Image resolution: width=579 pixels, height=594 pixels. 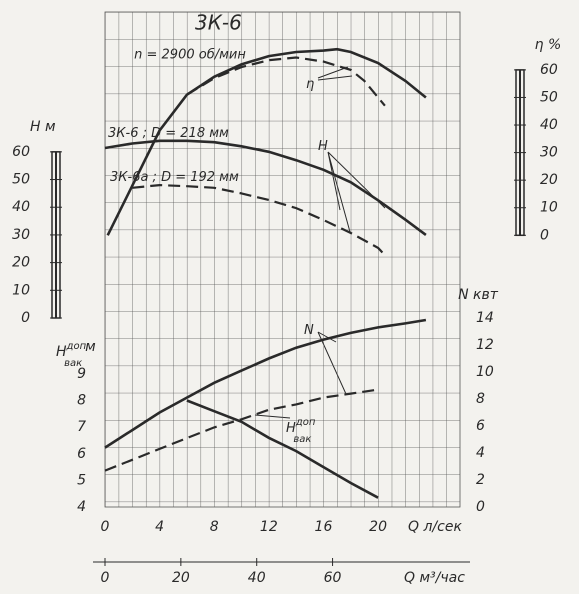 I want to click on annotation: N, so click(x=309, y=330).